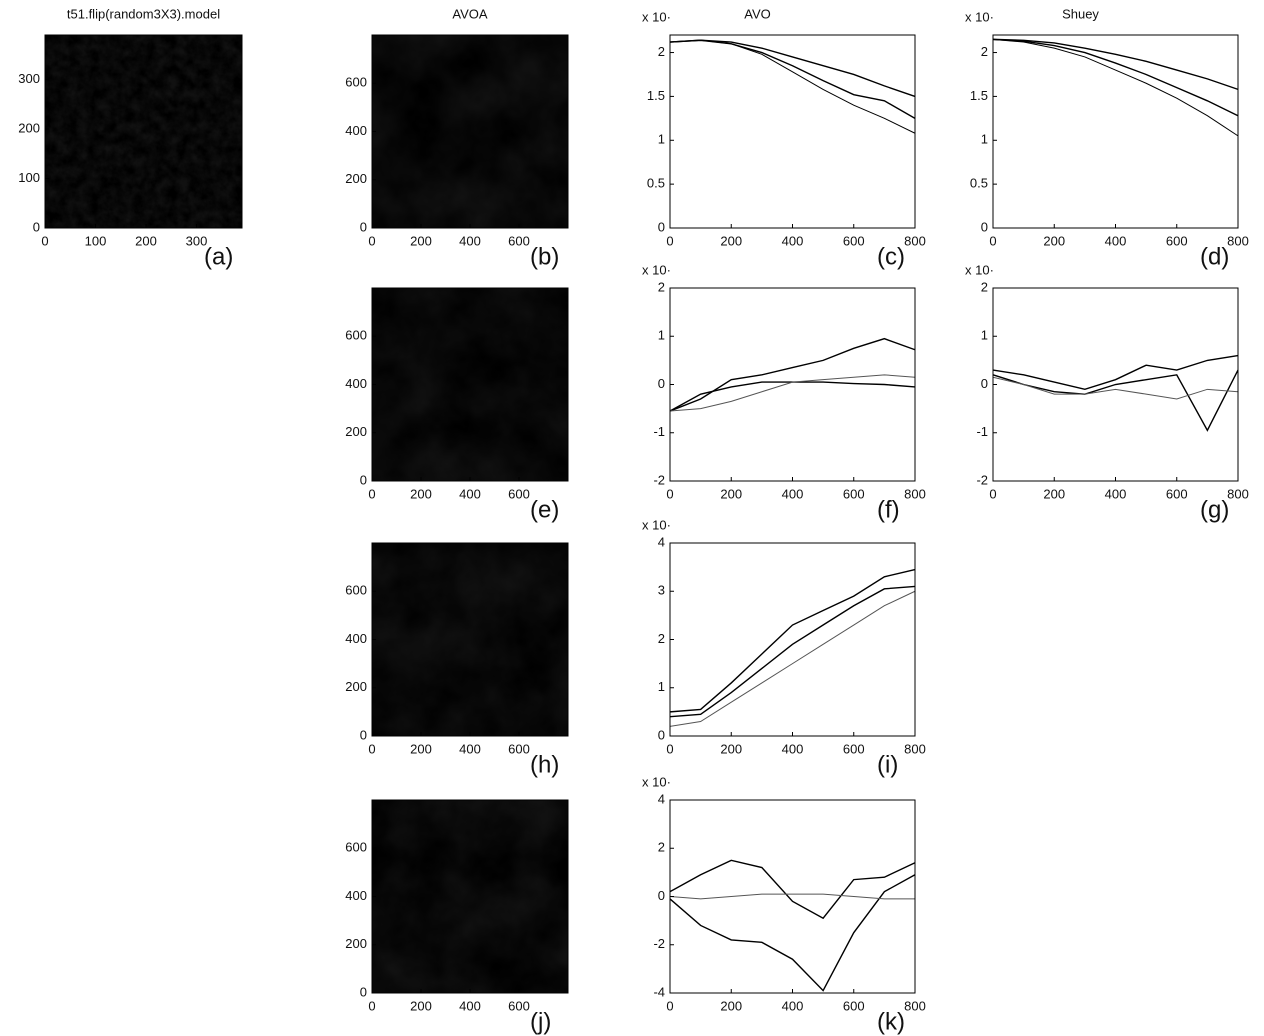 The width and height of the screenshot is (1264, 1036). I want to click on y-tick-label: 3, so click(661, 590).